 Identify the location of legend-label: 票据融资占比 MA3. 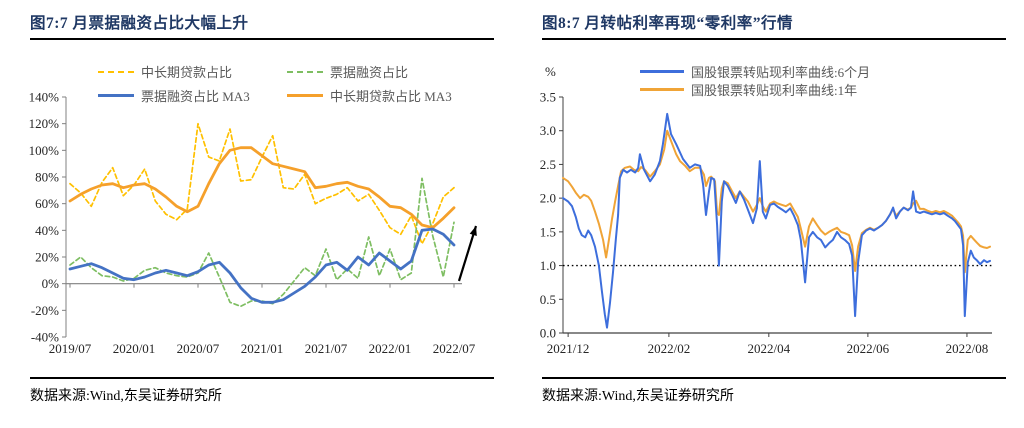
(195, 96).